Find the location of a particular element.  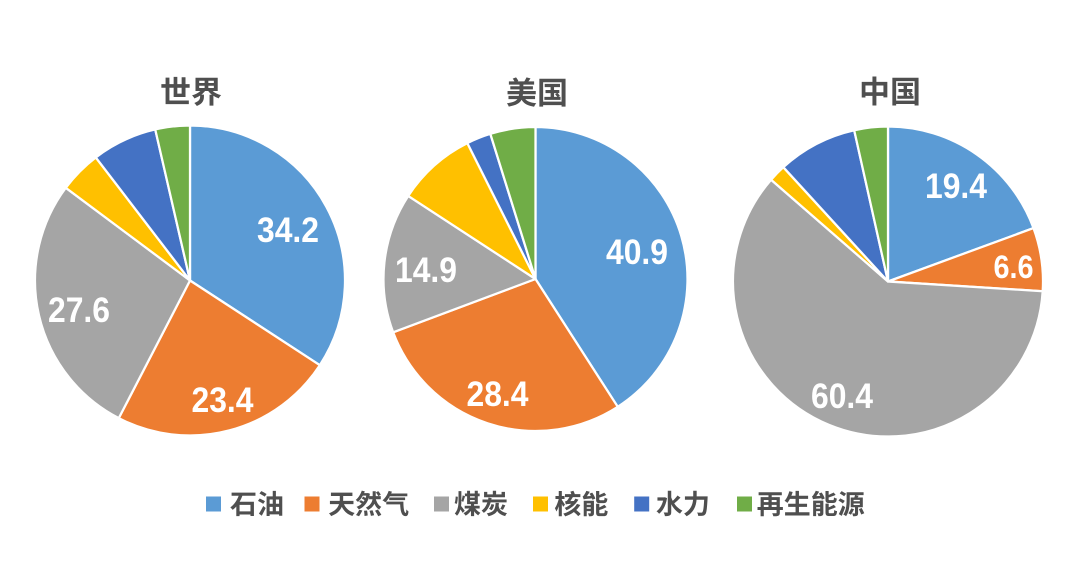

svg-text: 14.9 is located at coordinates (426, 270).